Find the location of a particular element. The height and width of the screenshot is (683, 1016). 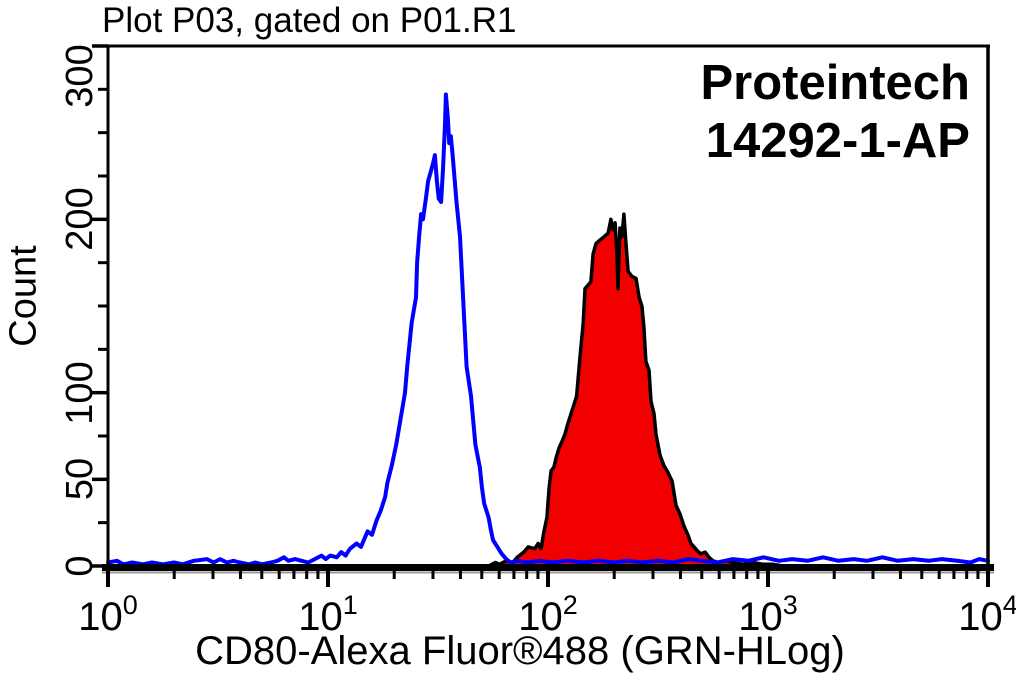

x-tick-exponent: 4 is located at coordinates (1009, 605).